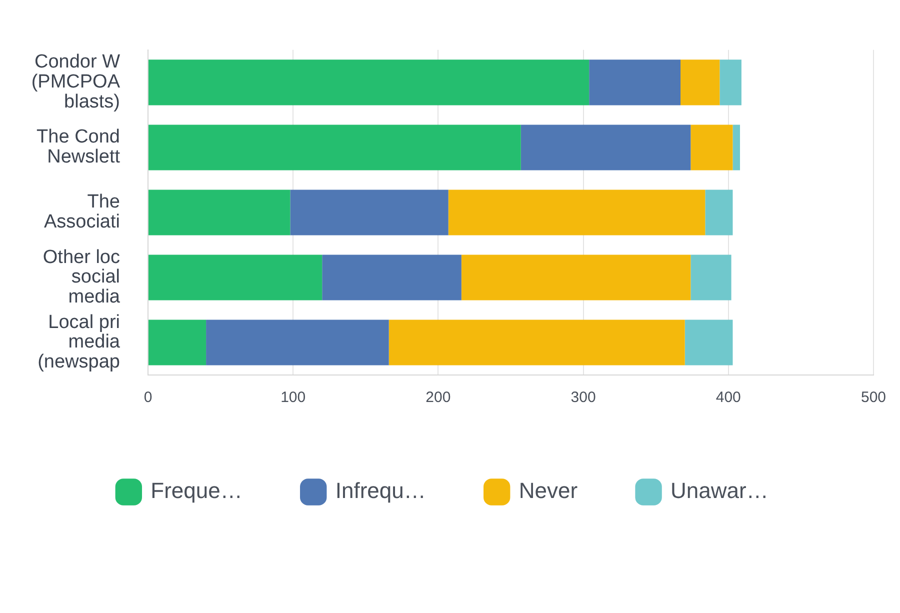 The width and height of the screenshot is (900, 613). What do you see at coordinates (548, 491) in the screenshot?
I see `legend-label: Never` at bounding box center [548, 491].